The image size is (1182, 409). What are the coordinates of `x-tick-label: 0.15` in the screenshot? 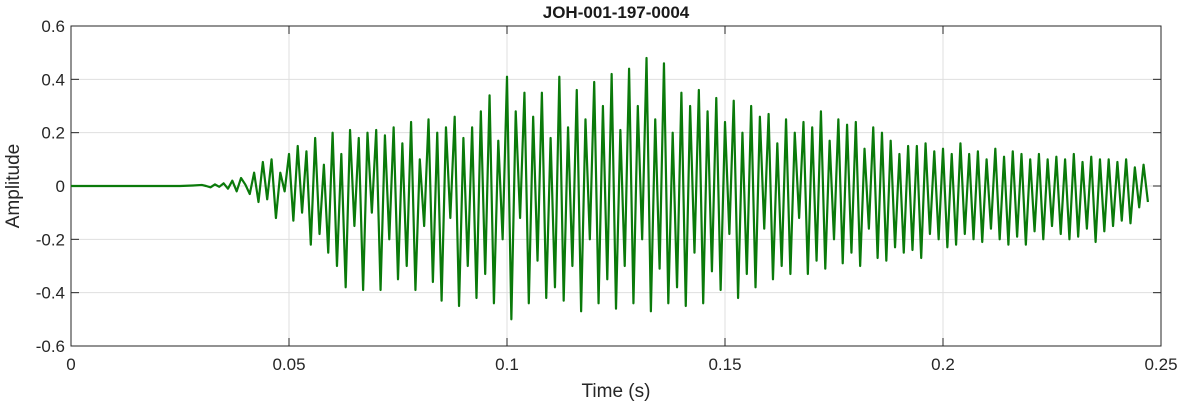 It's located at (724, 364).